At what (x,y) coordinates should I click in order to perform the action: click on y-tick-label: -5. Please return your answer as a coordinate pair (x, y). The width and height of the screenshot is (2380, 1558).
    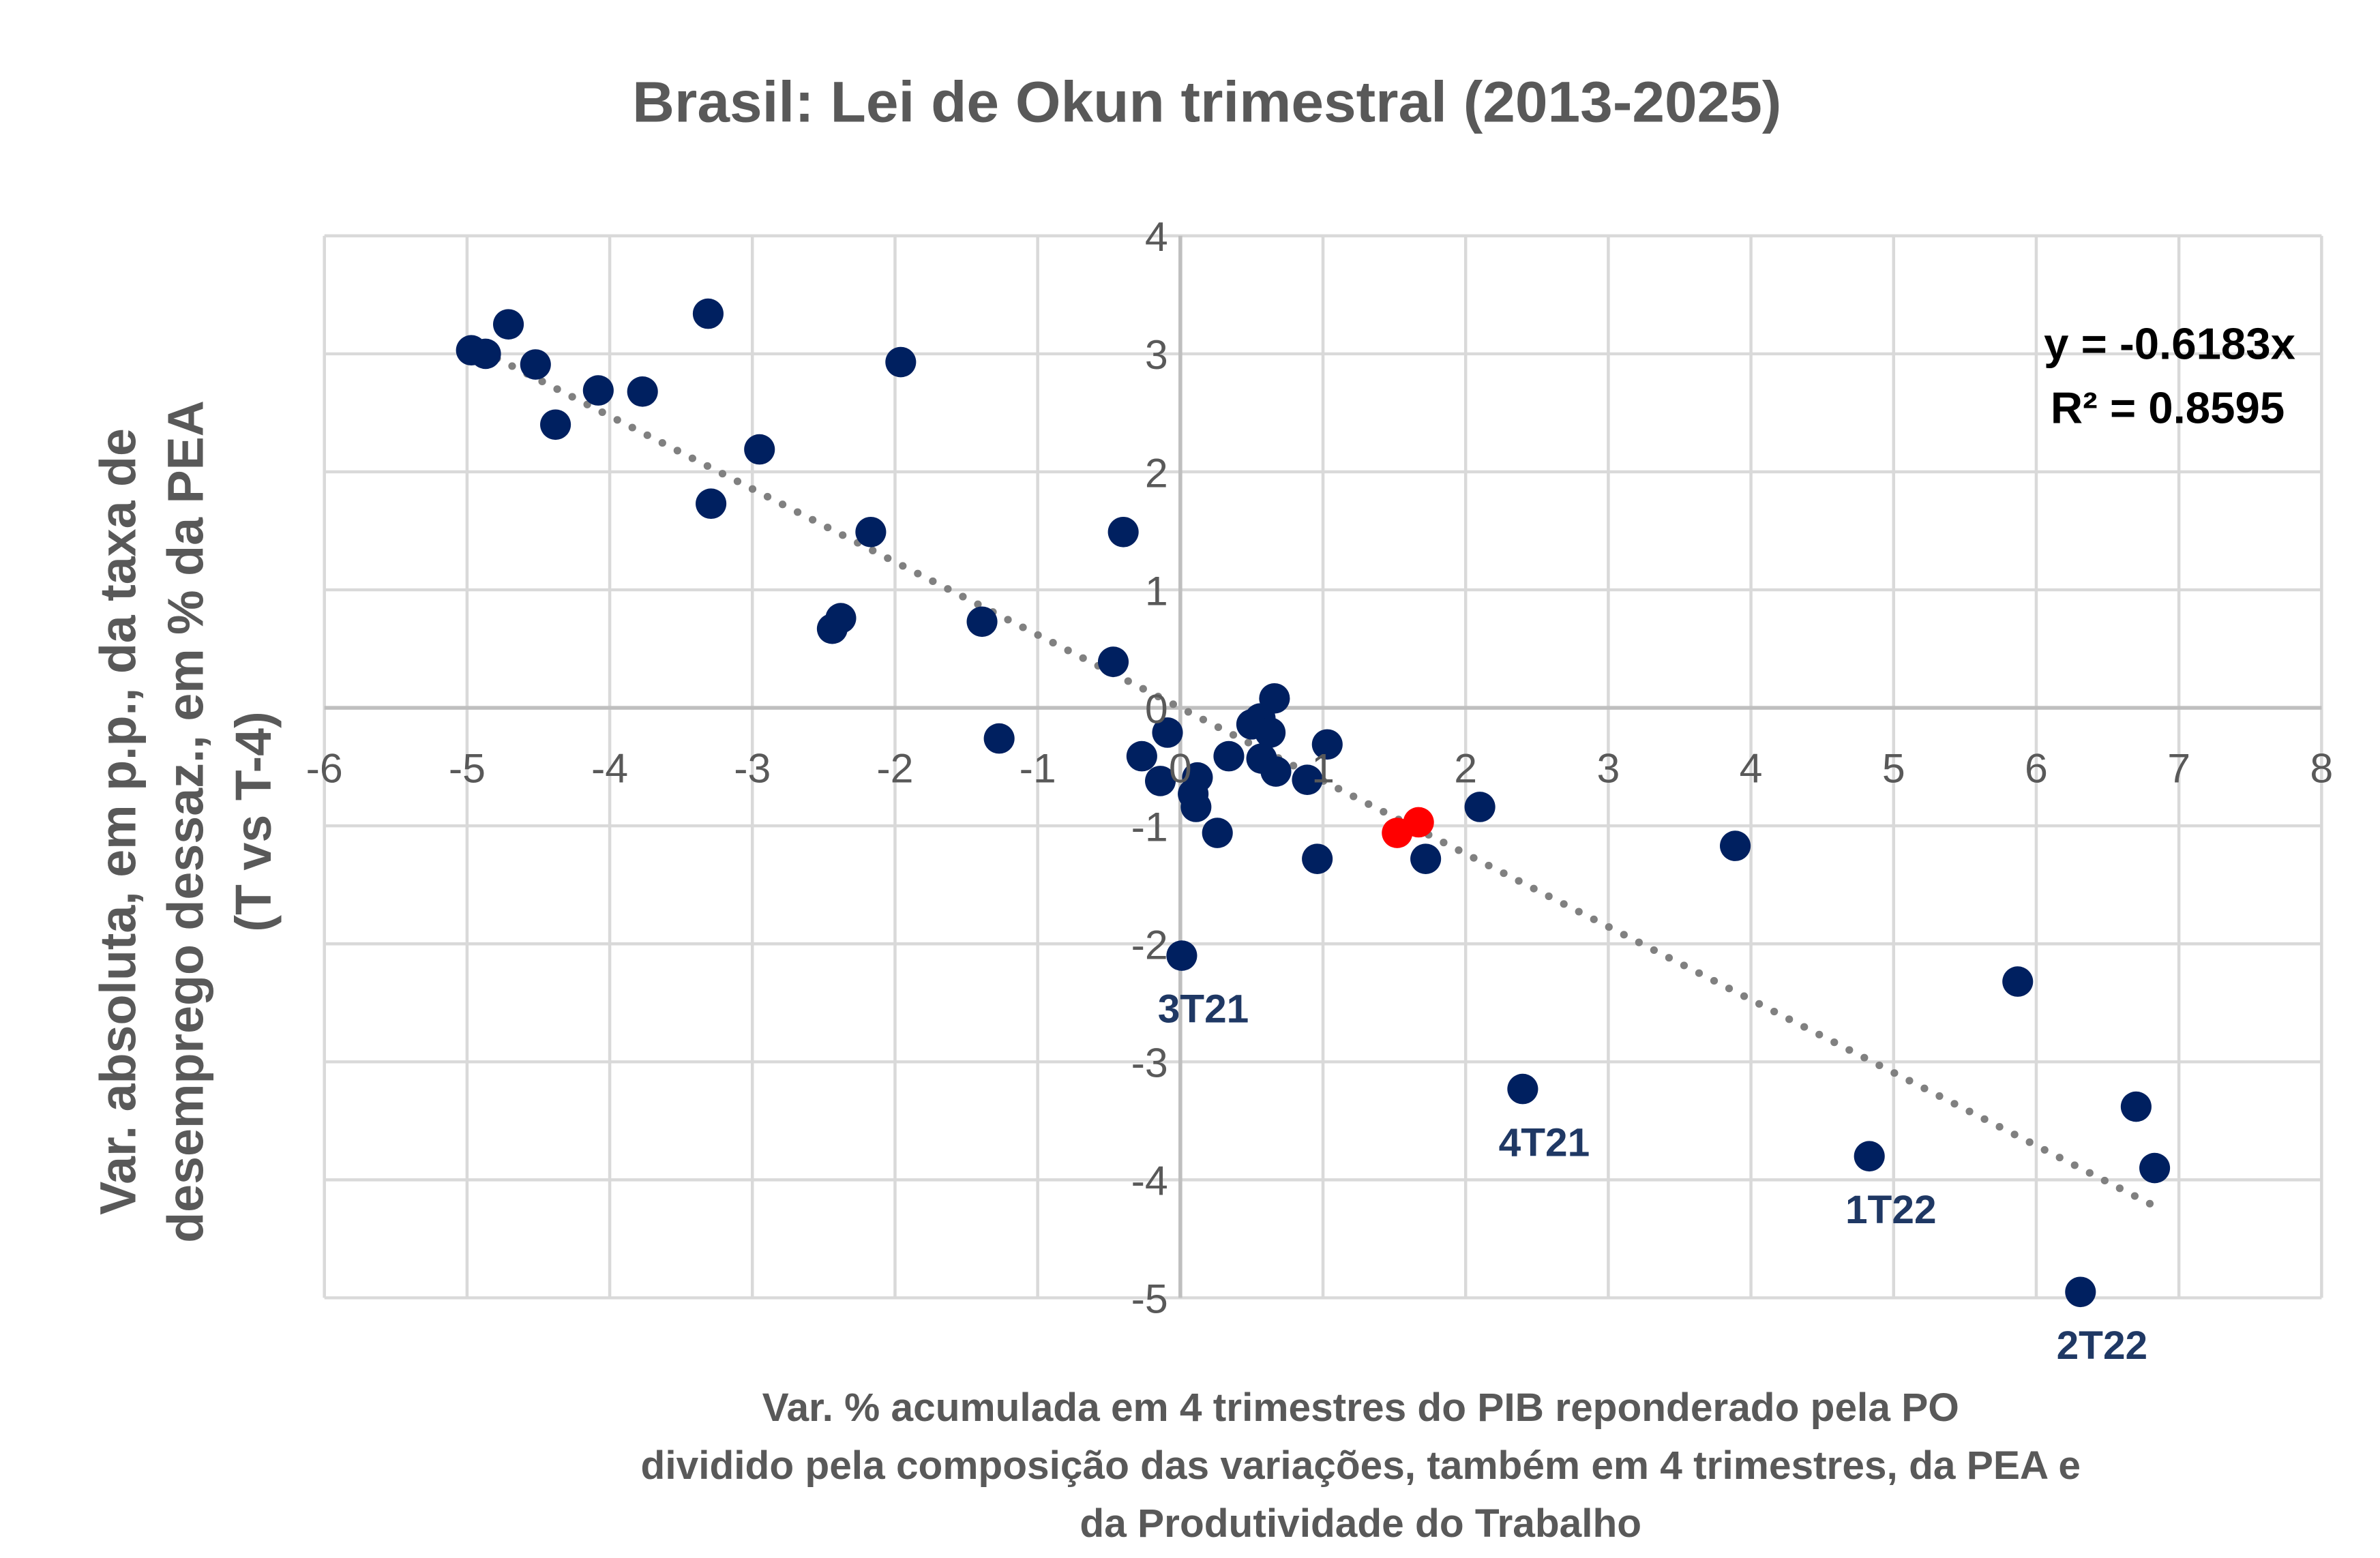
    Looking at the image, I should click on (1149, 1299).